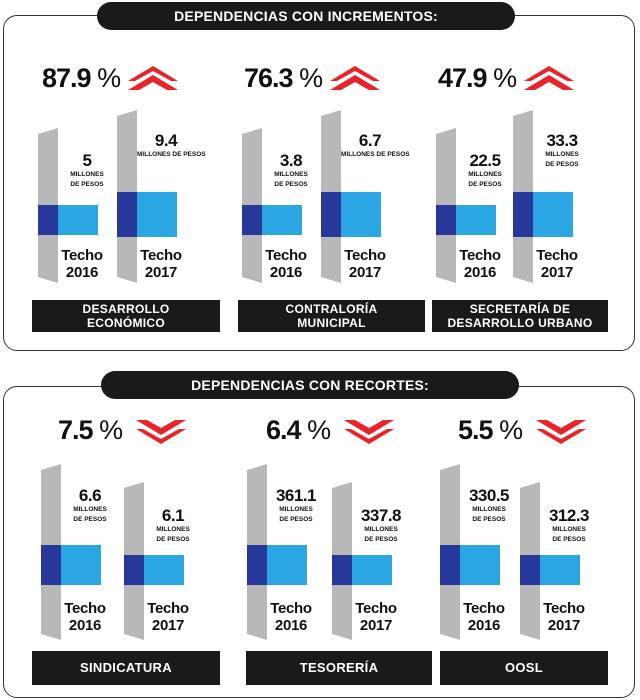  Describe the element at coordinates (81, 78) in the screenshot. I see `pct-value: 87.9 %` at that location.